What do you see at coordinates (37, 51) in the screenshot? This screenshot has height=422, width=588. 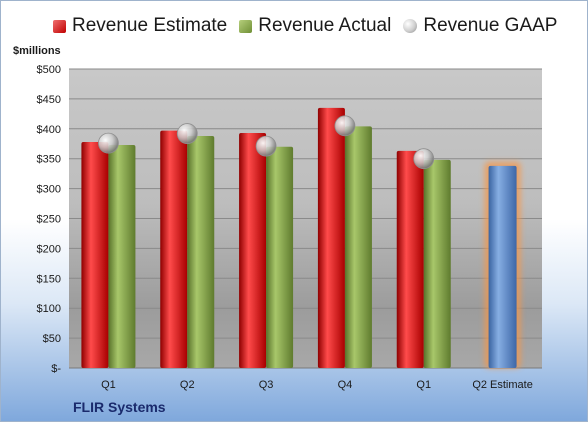 I see `y-axis-unit-label: $millions` at bounding box center [37, 51].